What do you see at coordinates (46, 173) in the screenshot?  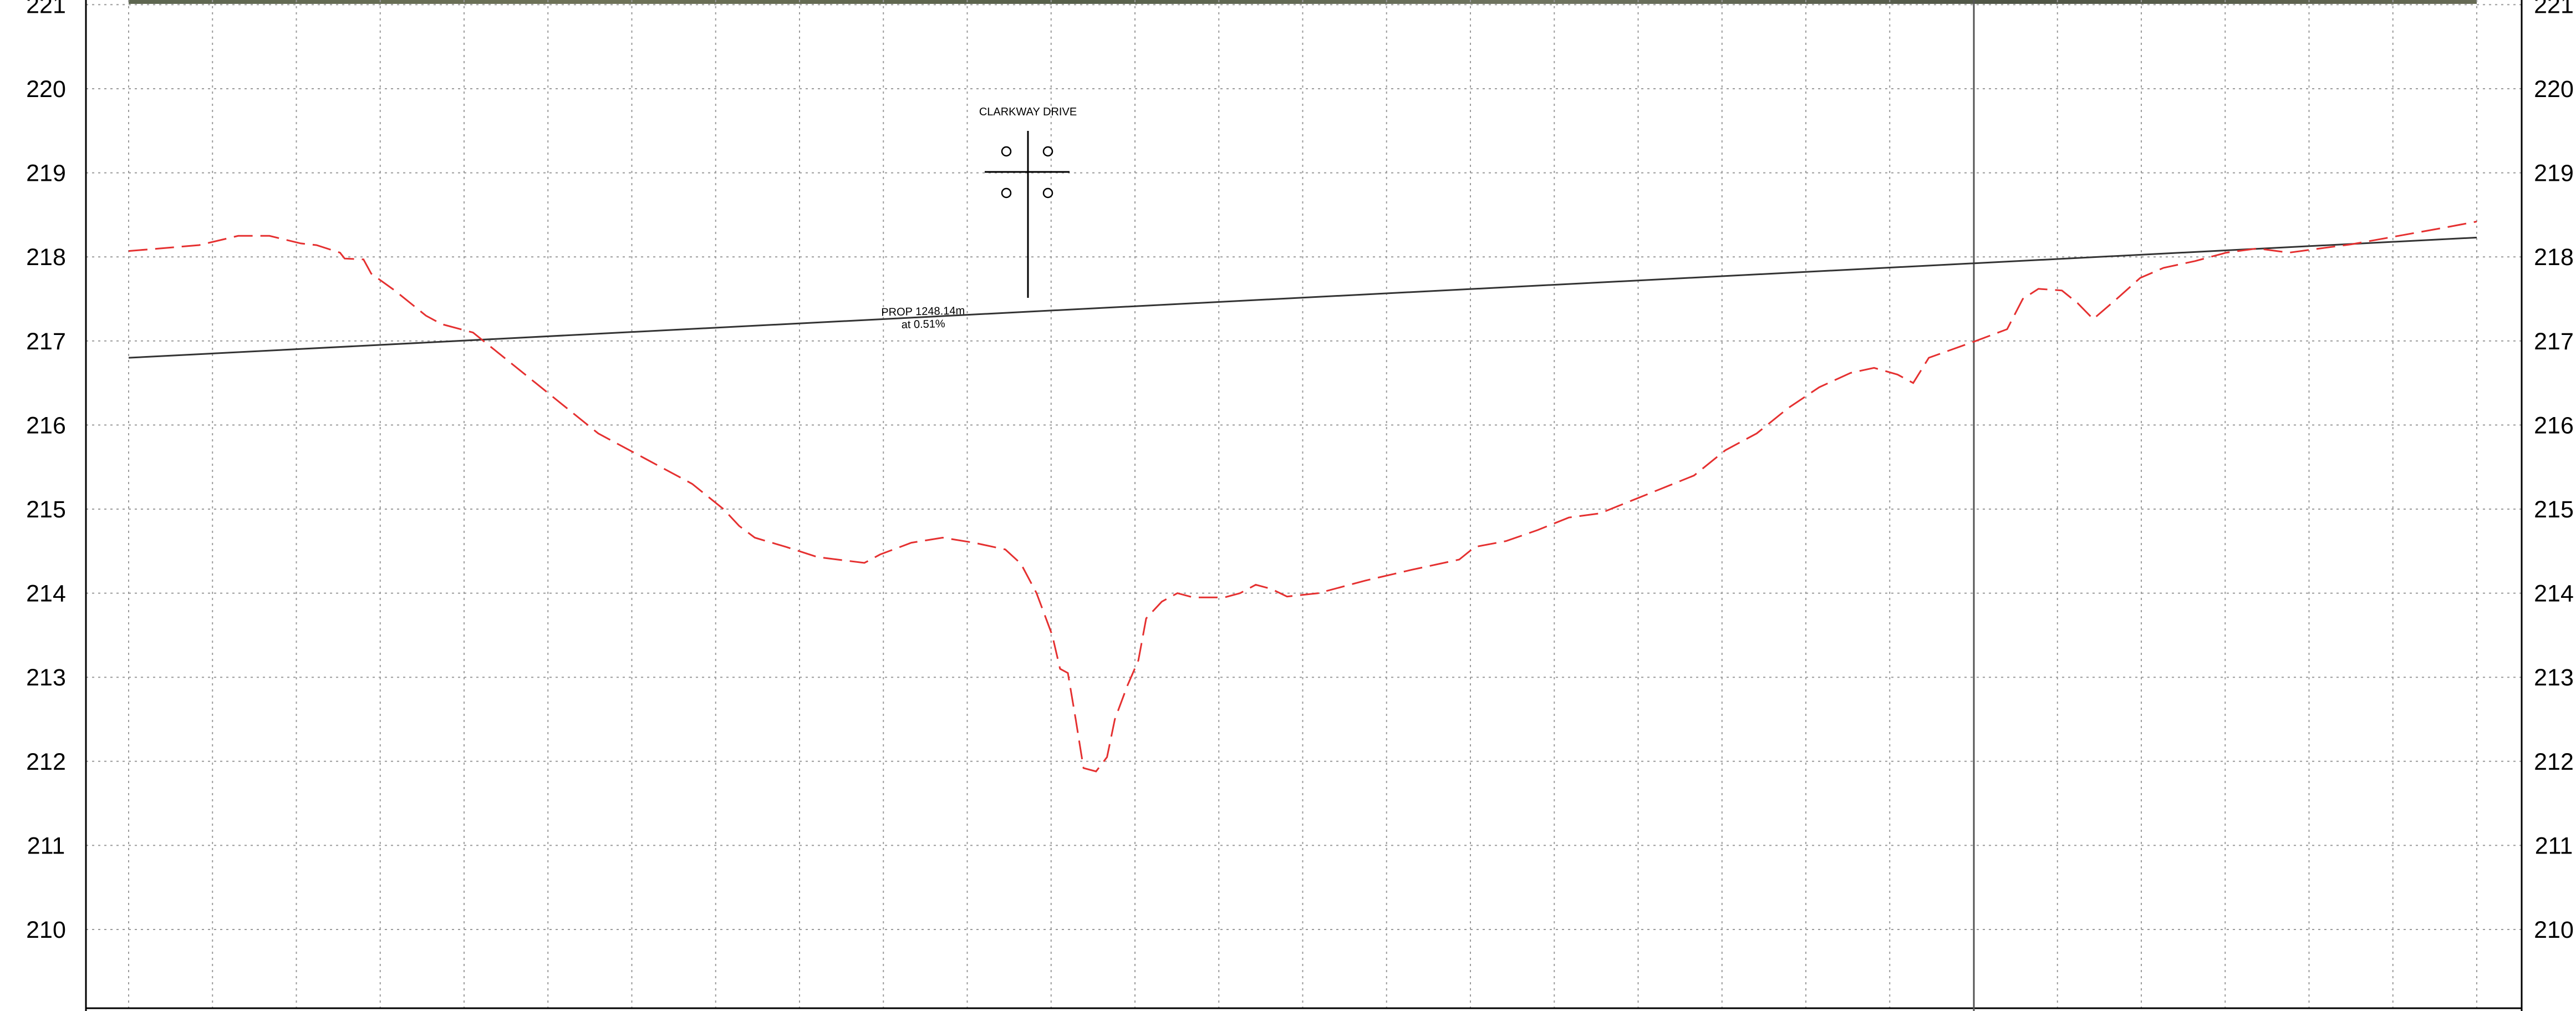 I see `left-elevation-label: 219` at bounding box center [46, 173].